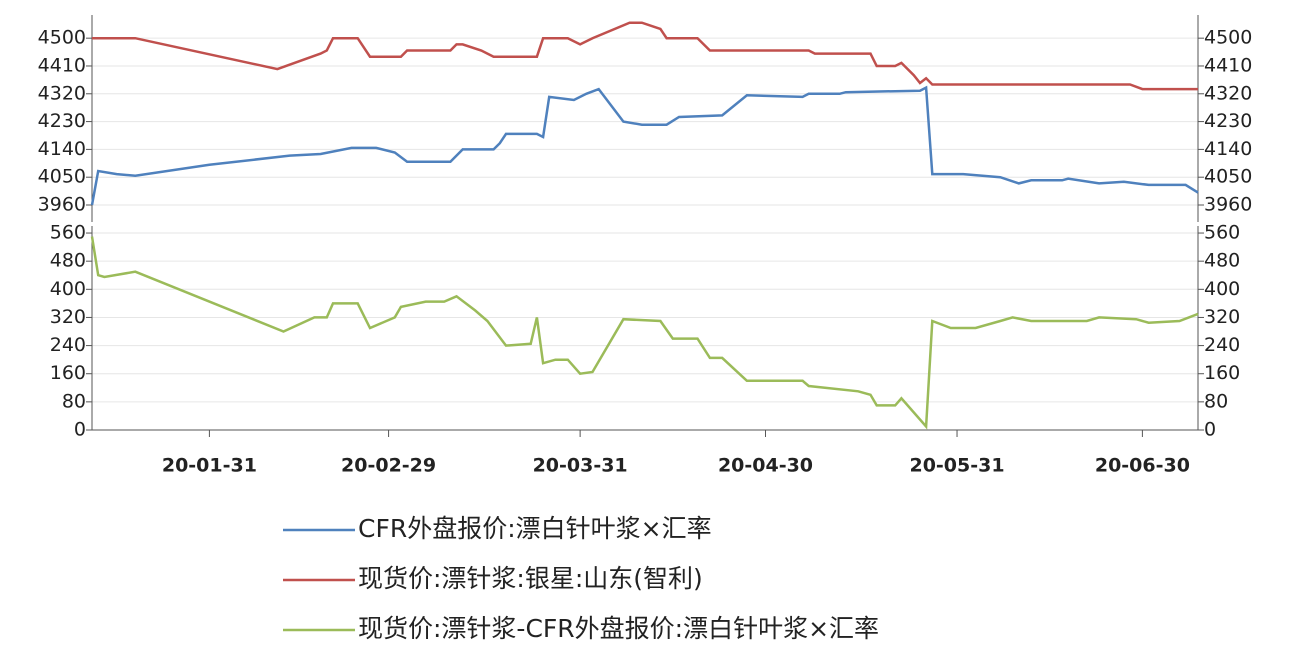 This screenshot has width=1289, height=646. What do you see at coordinates (1228, 38) in the screenshot?
I see `y2-tick-label: 4500` at bounding box center [1228, 38].